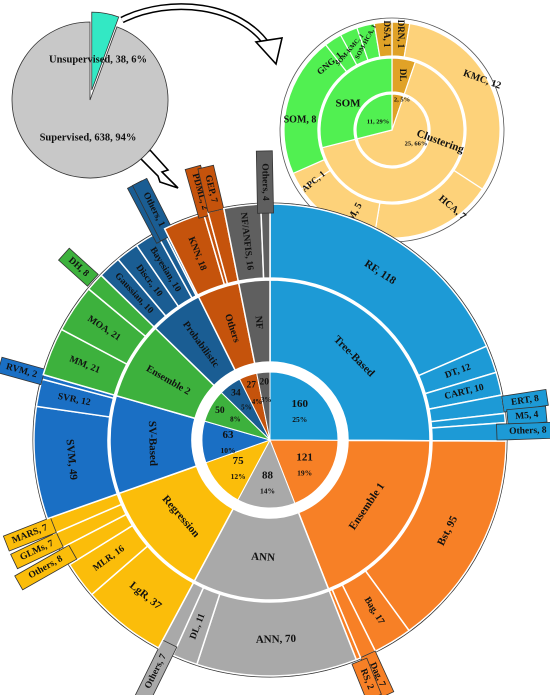  I want to click on sup-inner-value-probabilistic: 34, so click(236, 393).